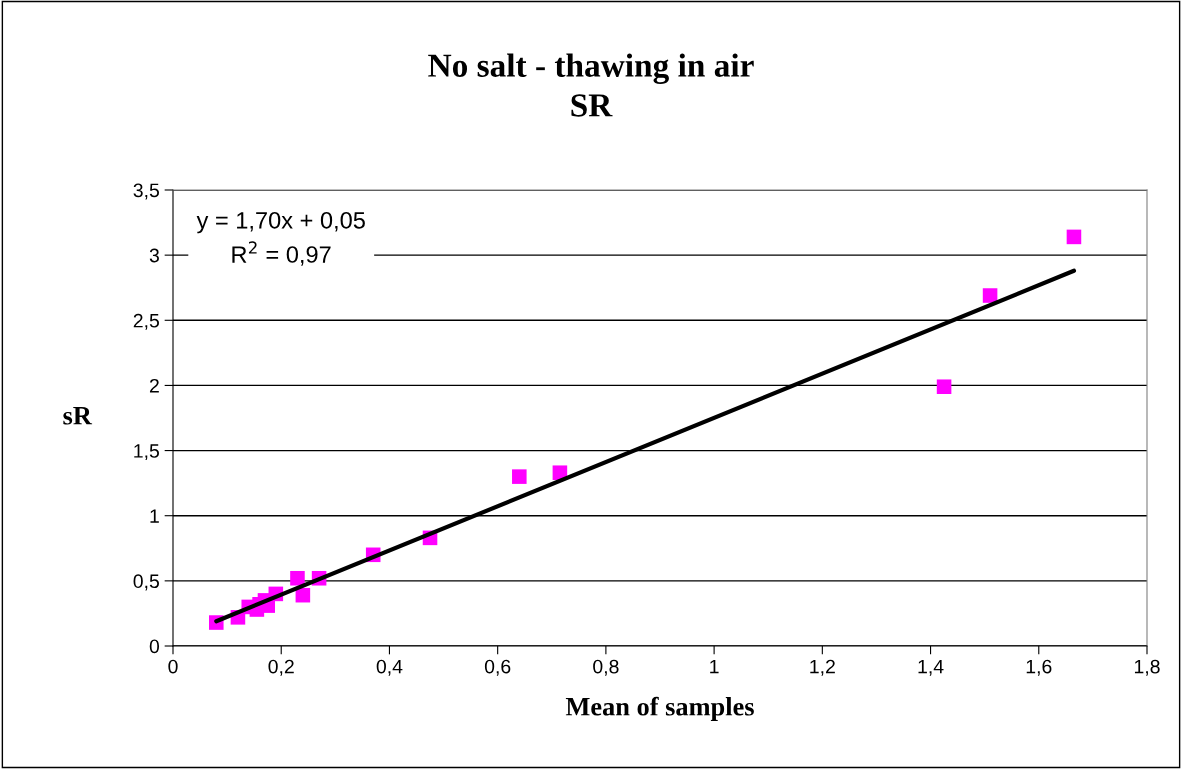  Describe the element at coordinates (173, 666) in the screenshot. I see `x-tick-label: 0` at that location.